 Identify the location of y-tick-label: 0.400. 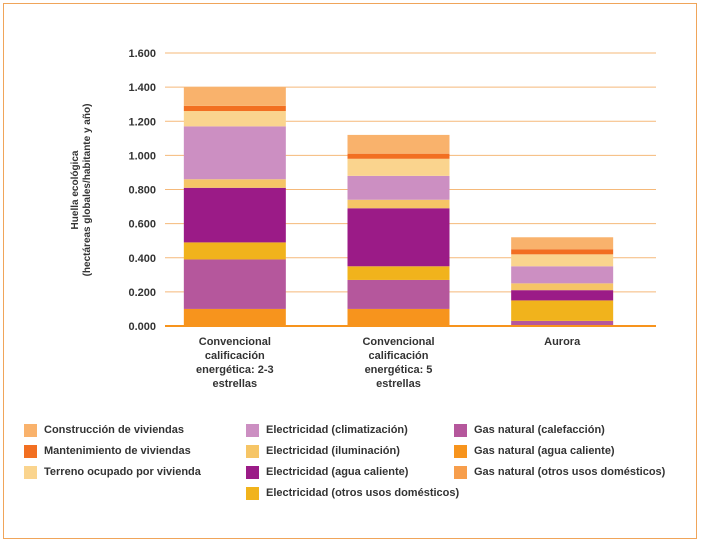
(142, 259).